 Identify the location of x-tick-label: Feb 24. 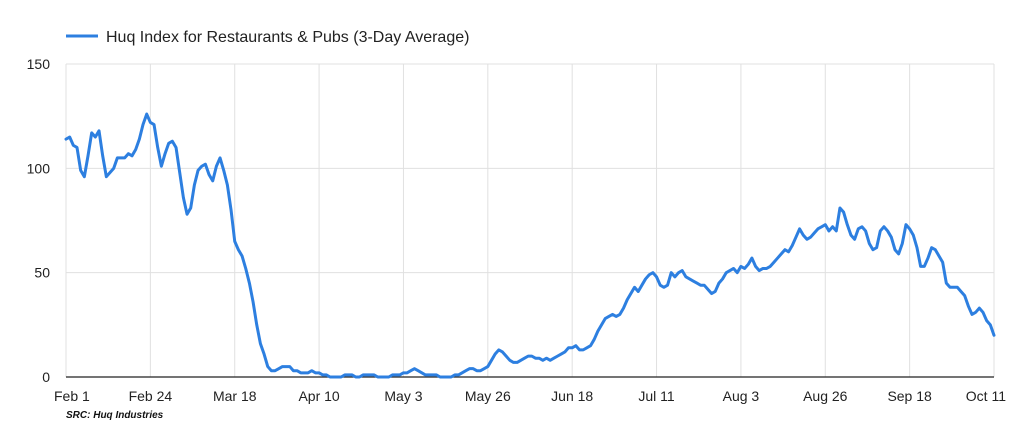
(151, 396).